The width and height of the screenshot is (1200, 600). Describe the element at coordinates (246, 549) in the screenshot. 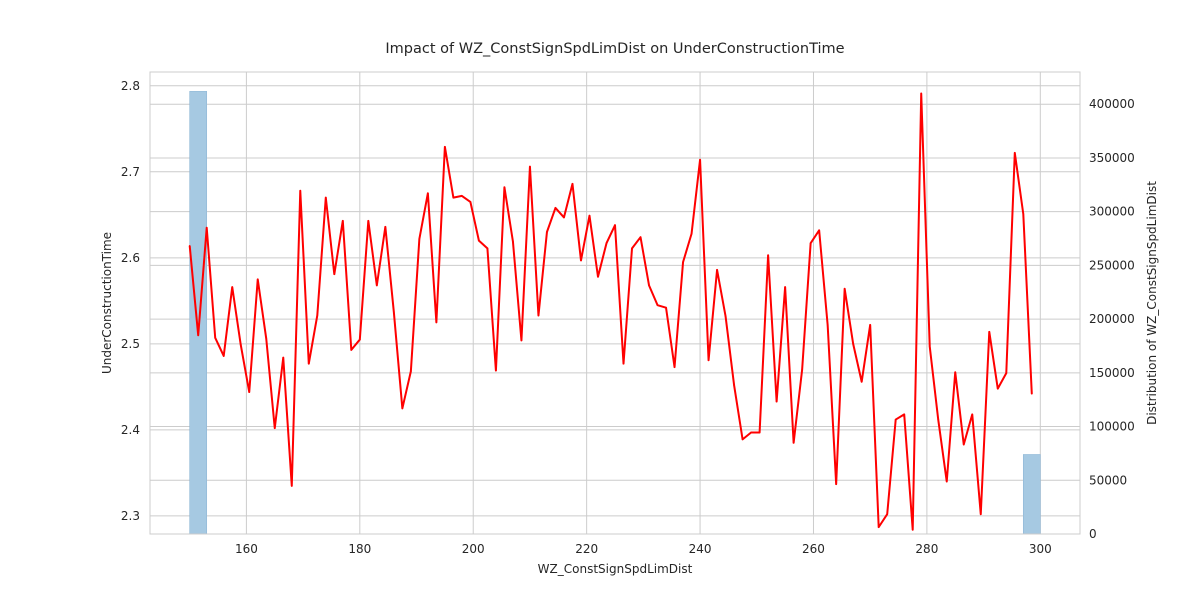

I see `x-tick-label: 160` at that location.